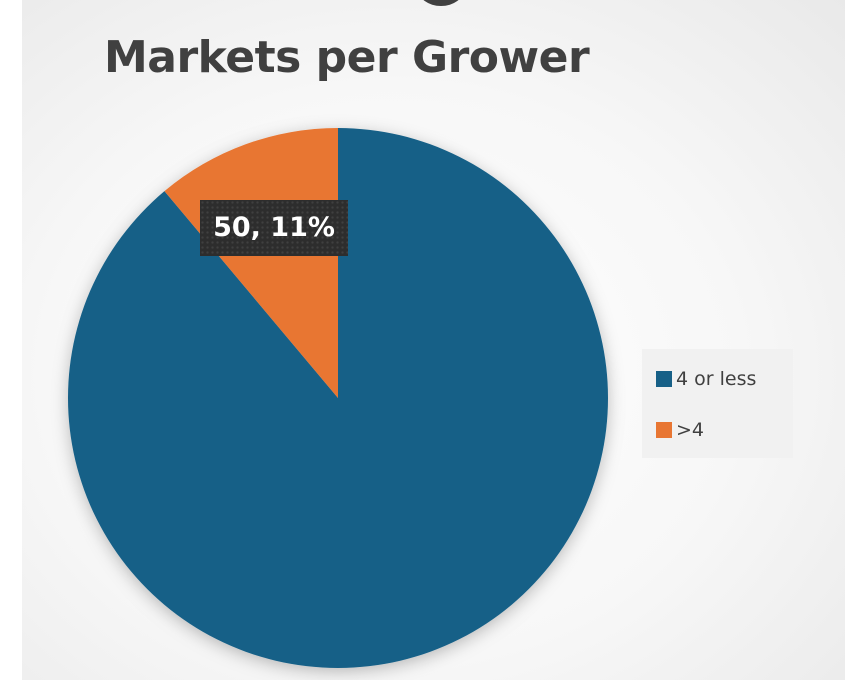 The width and height of the screenshot is (845, 680). What do you see at coordinates (347, 57) in the screenshot?
I see `chart-title: Markets per Grower` at bounding box center [347, 57].